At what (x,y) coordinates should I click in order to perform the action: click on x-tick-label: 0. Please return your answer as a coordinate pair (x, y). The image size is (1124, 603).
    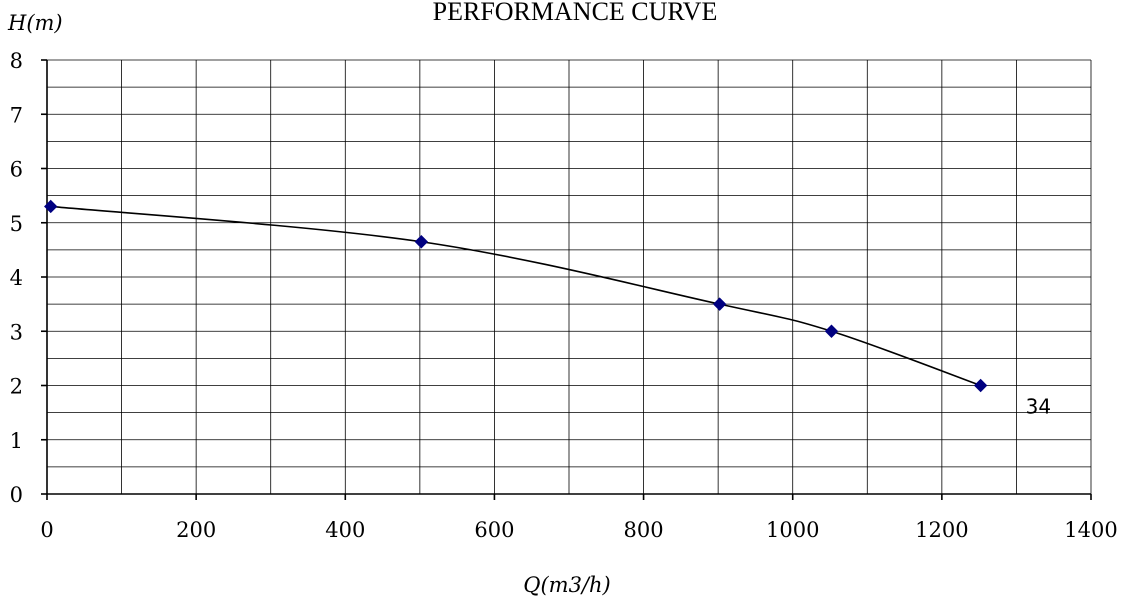
    Looking at the image, I should click on (46, 530).